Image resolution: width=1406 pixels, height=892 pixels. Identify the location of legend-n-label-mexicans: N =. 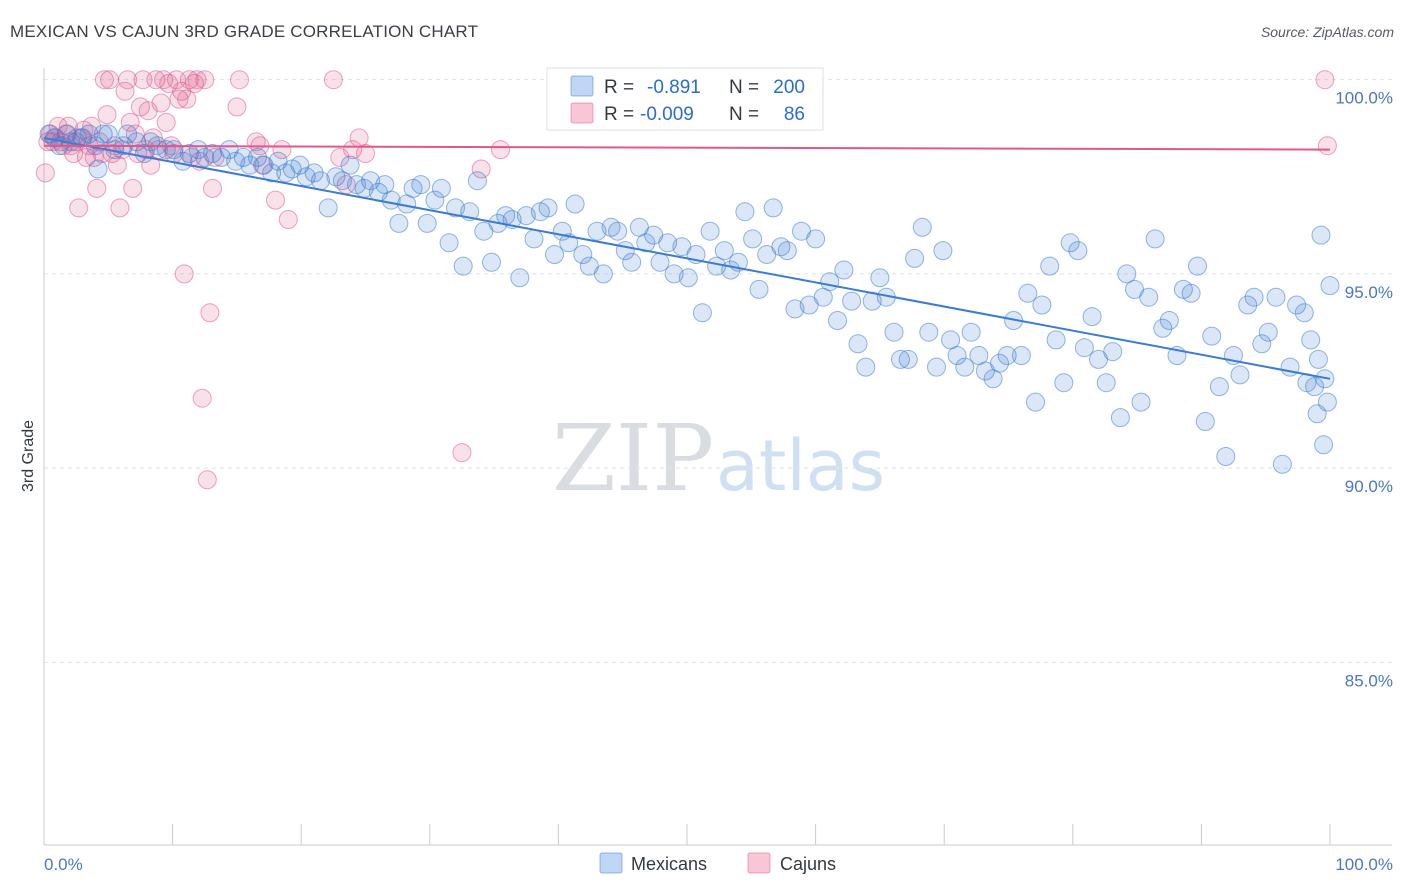
(744, 87).